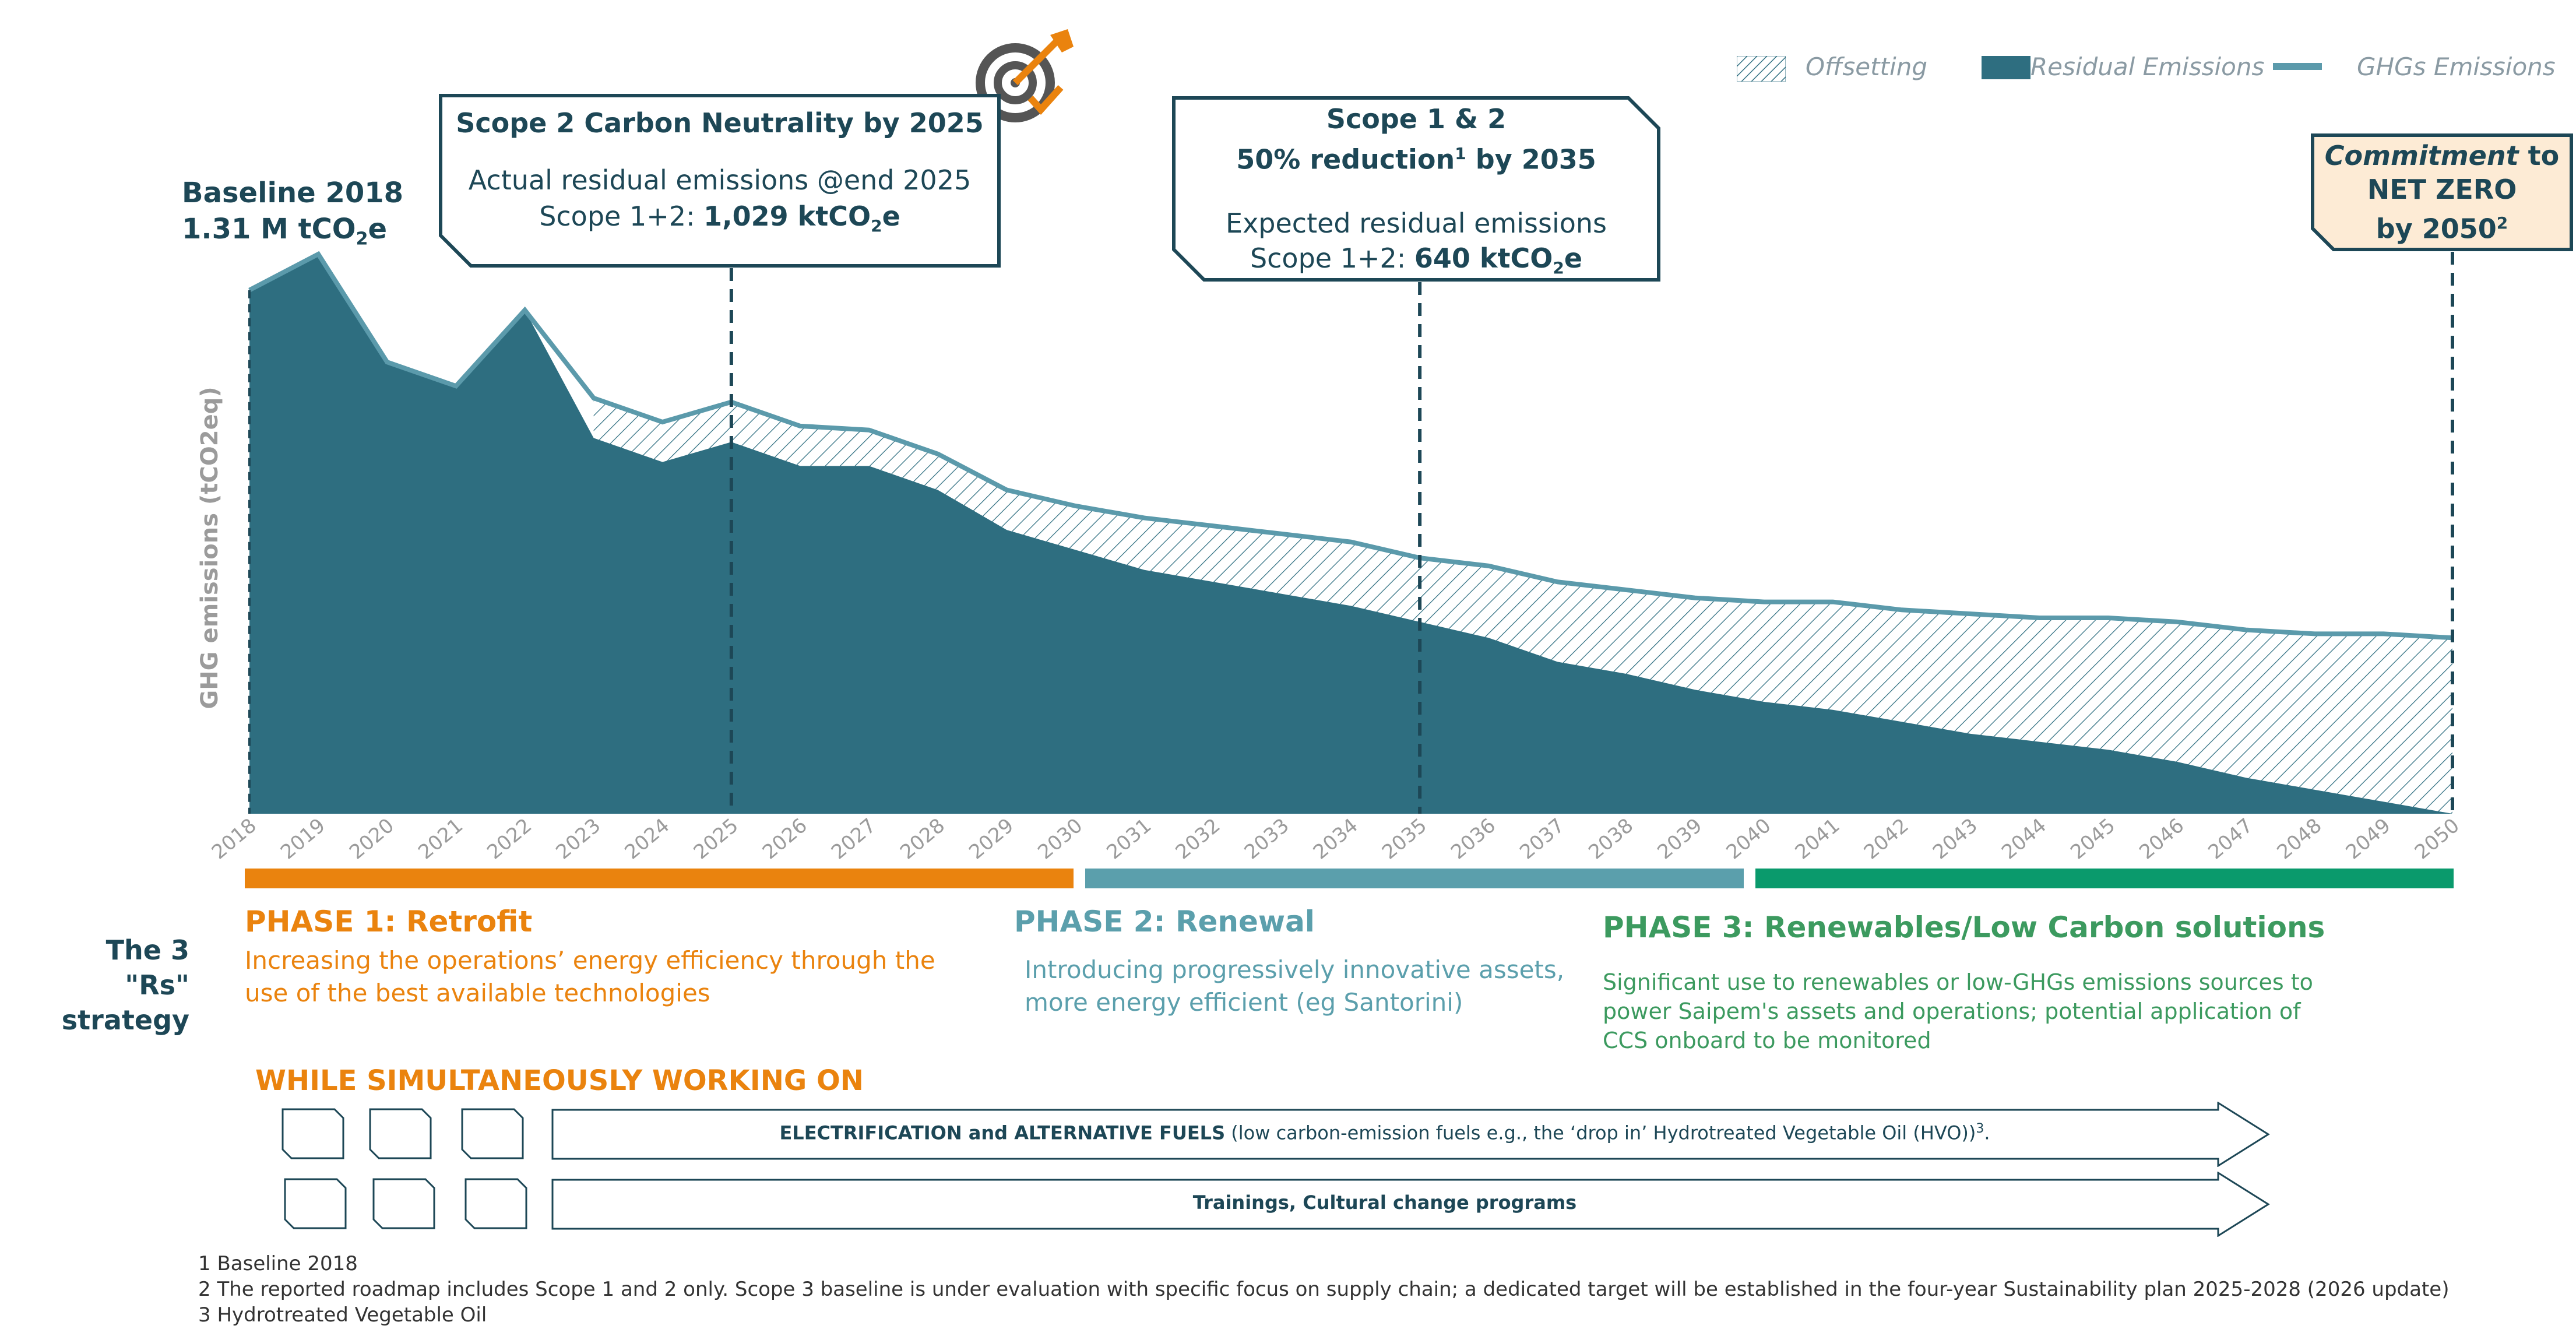 This screenshot has height=1336, width=2576. Describe the element at coordinates (1761, 69) in the screenshot. I see `legend-offsetting-swatch` at that location.